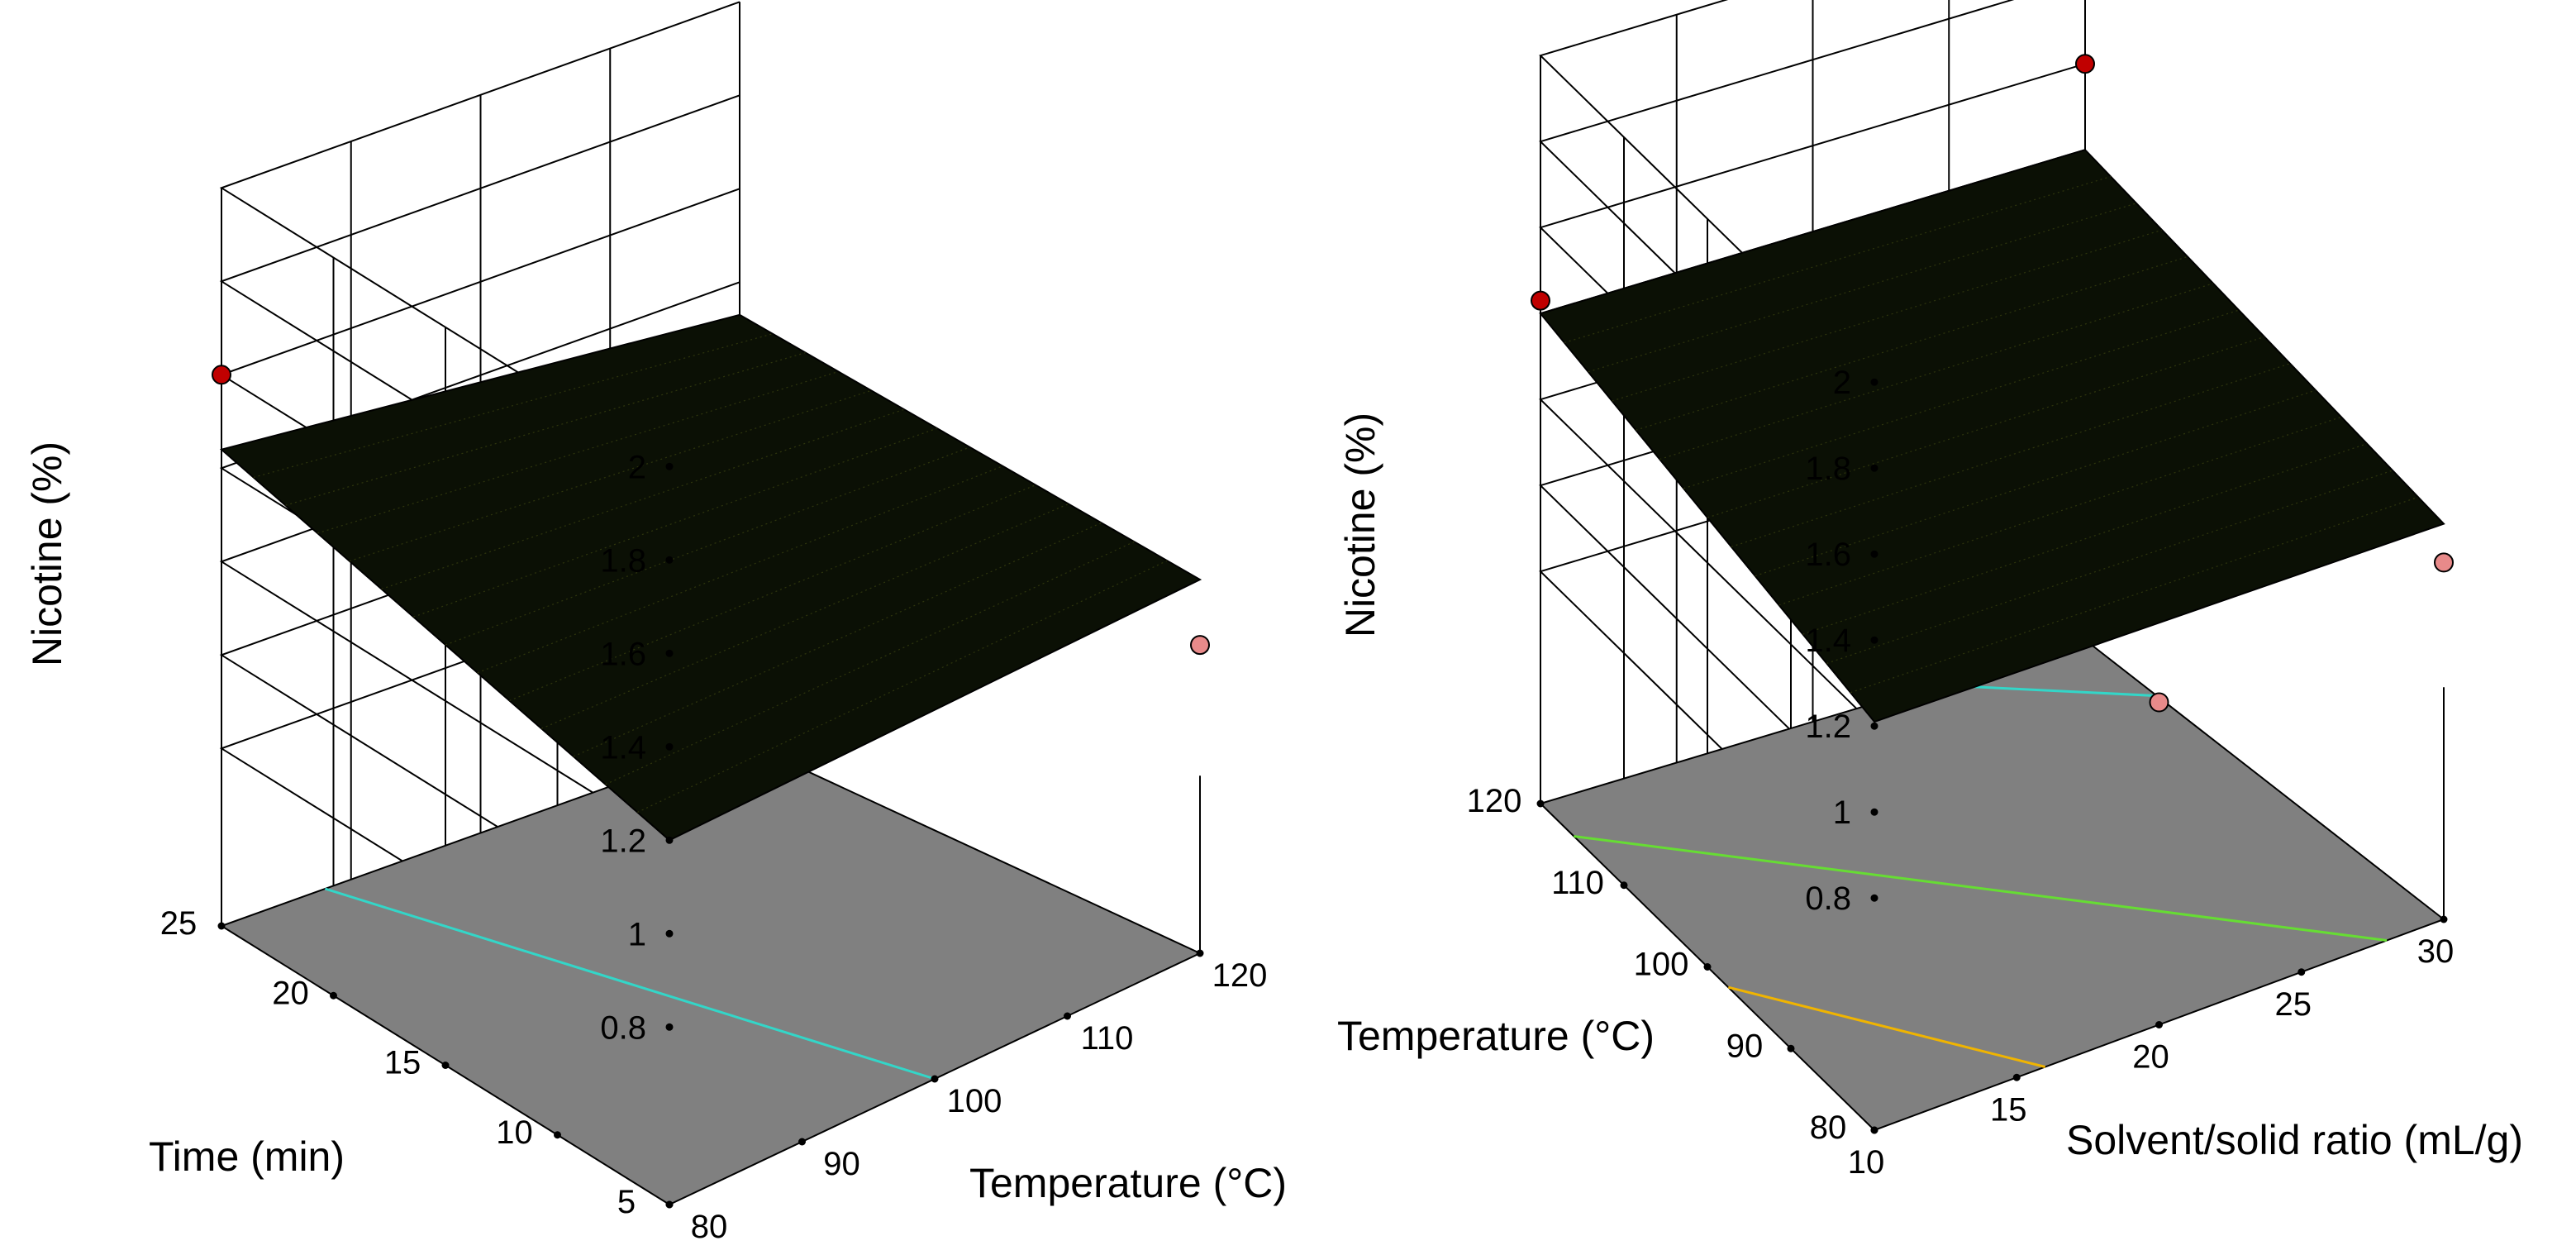 The width and height of the screenshot is (2576, 1255). I want to click on x-tick-label: 20, so click(2151, 1057).